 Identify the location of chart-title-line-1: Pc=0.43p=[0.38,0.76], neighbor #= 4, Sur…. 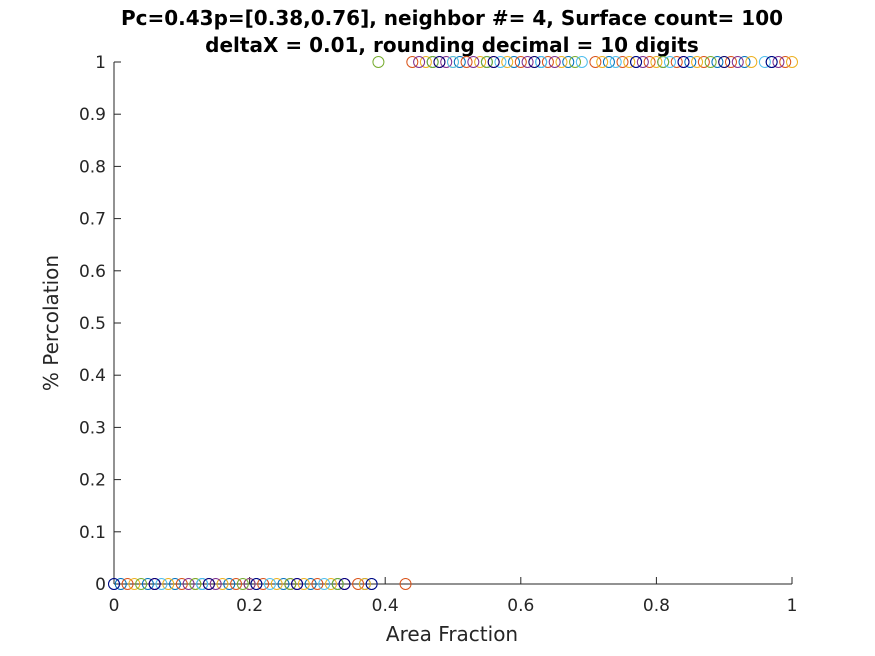
(452, 18).